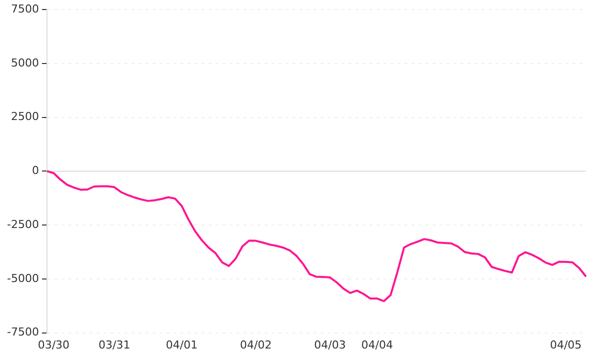 Image resolution: width=600 pixels, height=360 pixels. What do you see at coordinates (114, 345) in the screenshot?
I see `x-tick-label: 03/31` at bounding box center [114, 345].